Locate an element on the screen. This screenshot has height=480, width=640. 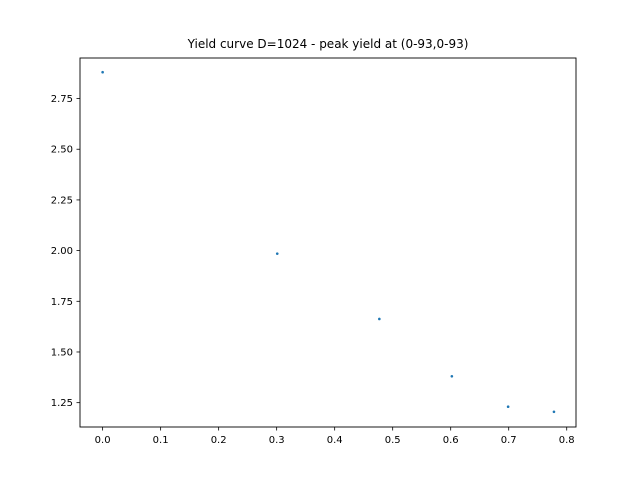
x-tick-label: 0.7 is located at coordinates (509, 440).